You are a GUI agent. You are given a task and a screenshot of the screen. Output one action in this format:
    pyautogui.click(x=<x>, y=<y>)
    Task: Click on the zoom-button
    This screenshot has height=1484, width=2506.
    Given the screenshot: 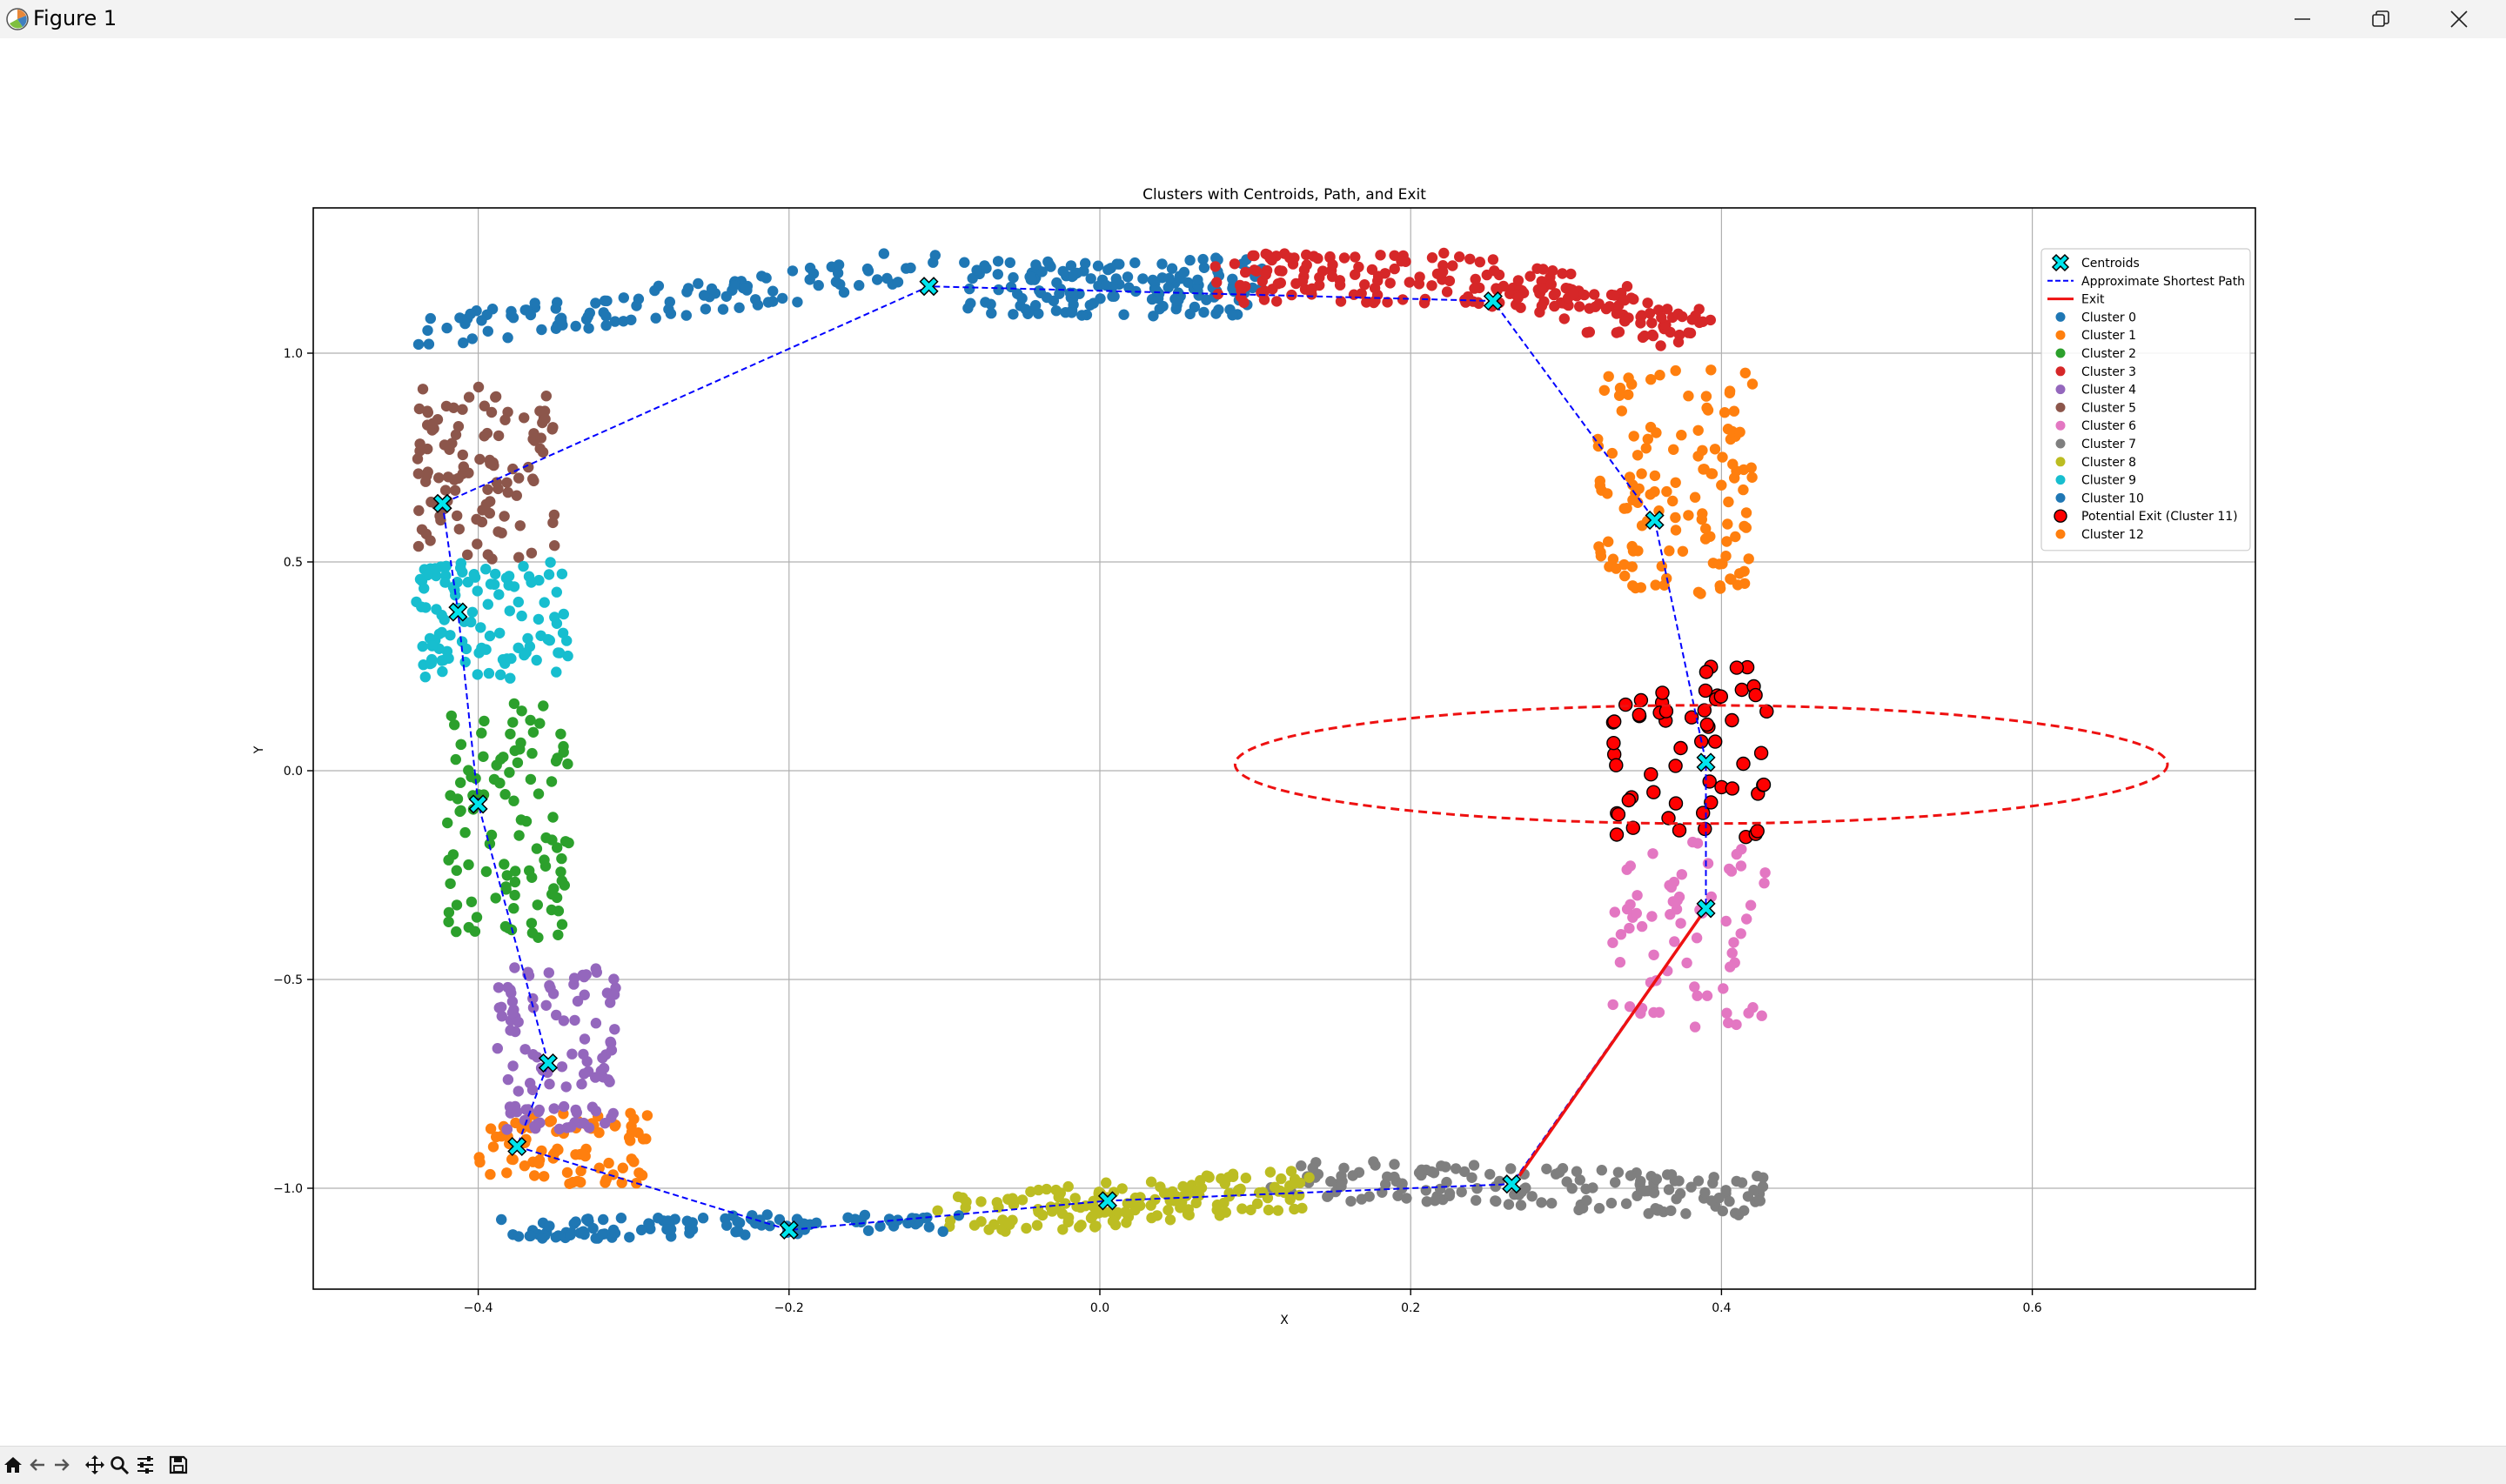 What is the action you would take?
    pyautogui.click(x=119, y=1465)
    